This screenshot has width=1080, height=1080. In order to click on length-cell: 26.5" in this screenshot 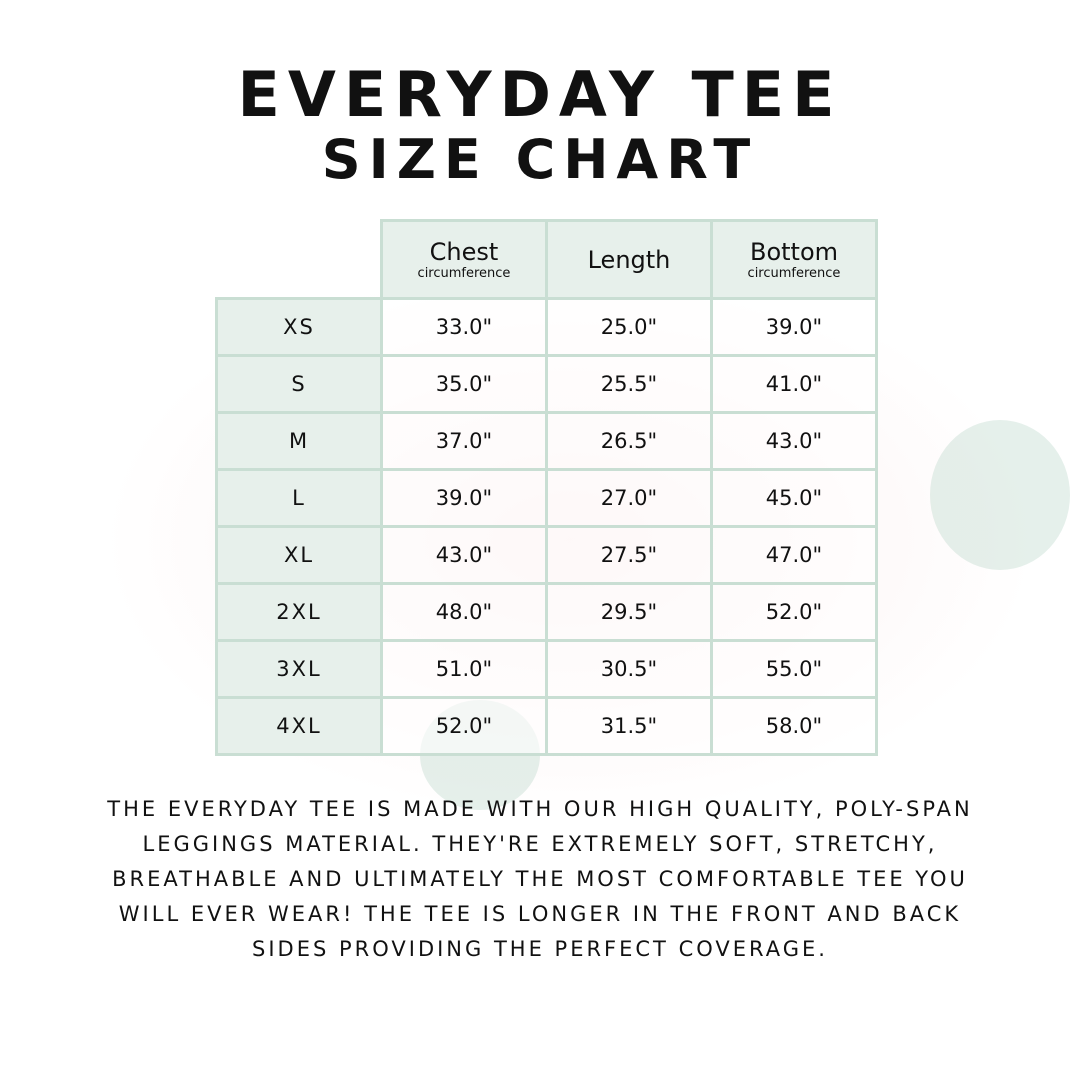, I will do `click(629, 441)`.